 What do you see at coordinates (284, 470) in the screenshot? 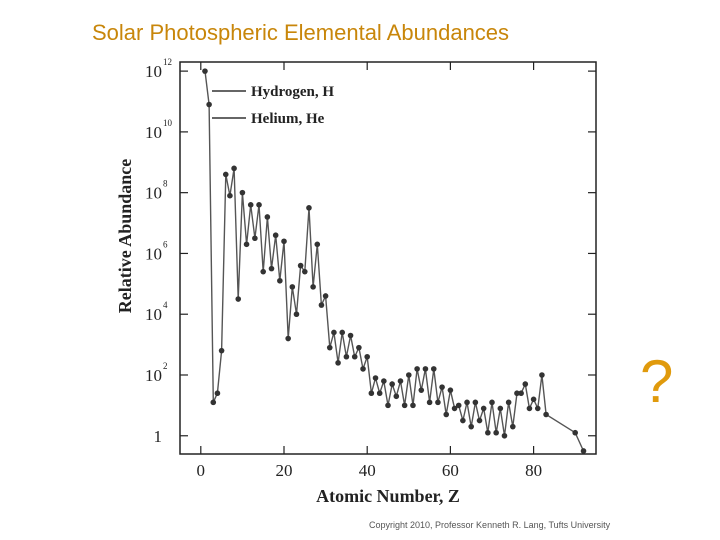
I see `x-tick-label: 20` at bounding box center [284, 470].